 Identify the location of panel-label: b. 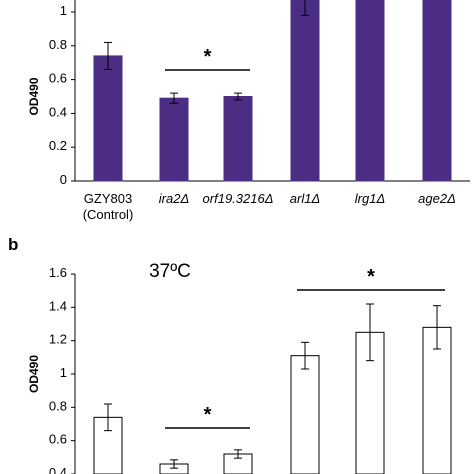
(13, 244).